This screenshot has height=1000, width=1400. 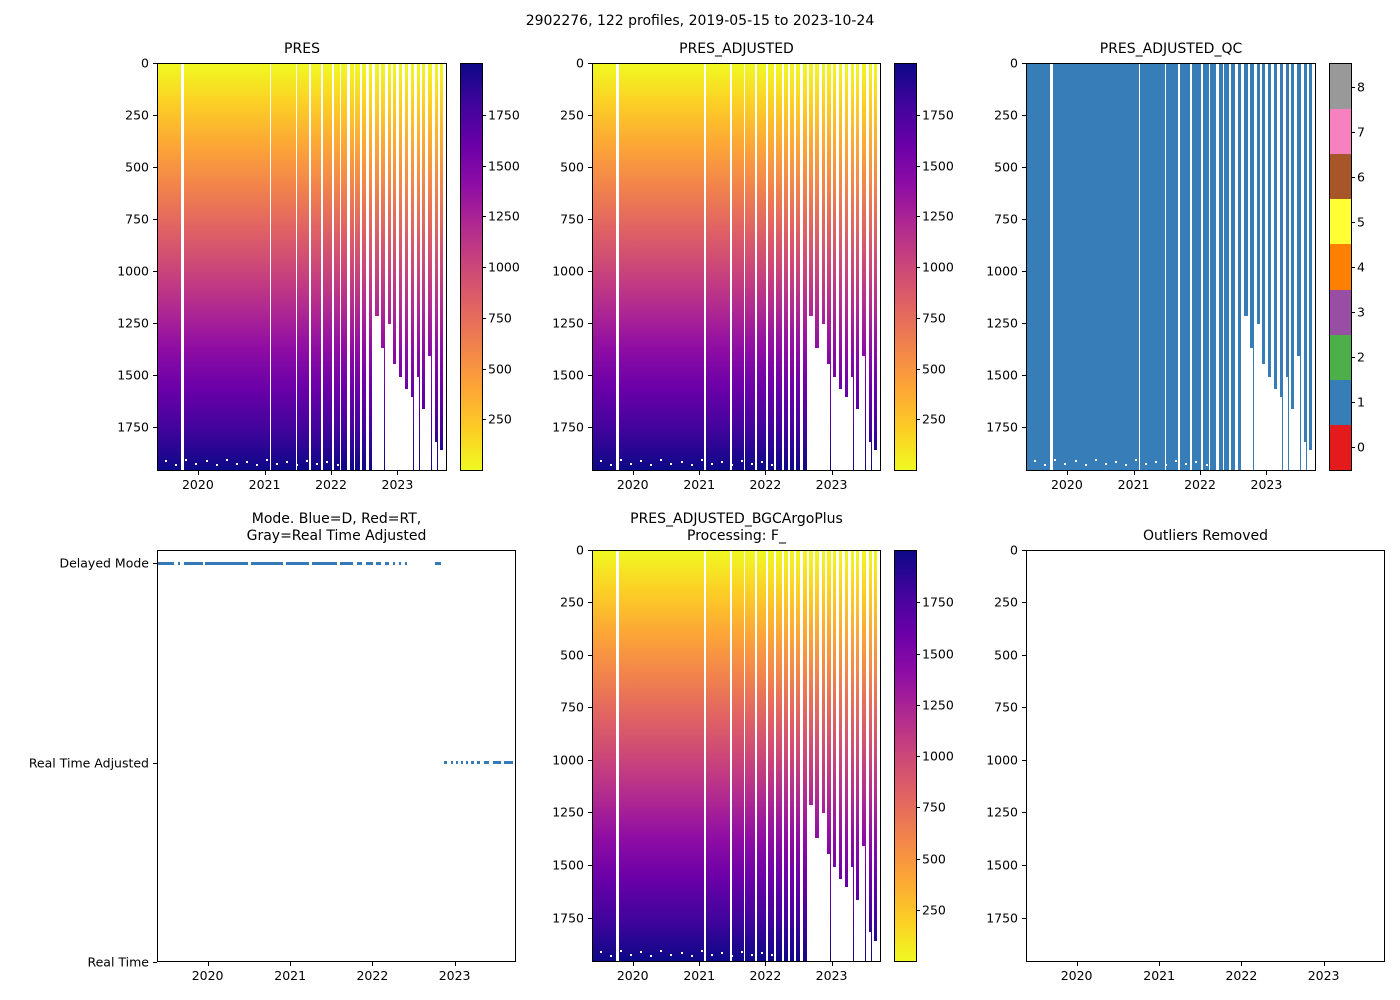 What do you see at coordinates (568, 375) in the screenshot?
I see `y-tick-label: 1500` at bounding box center [568, 375].